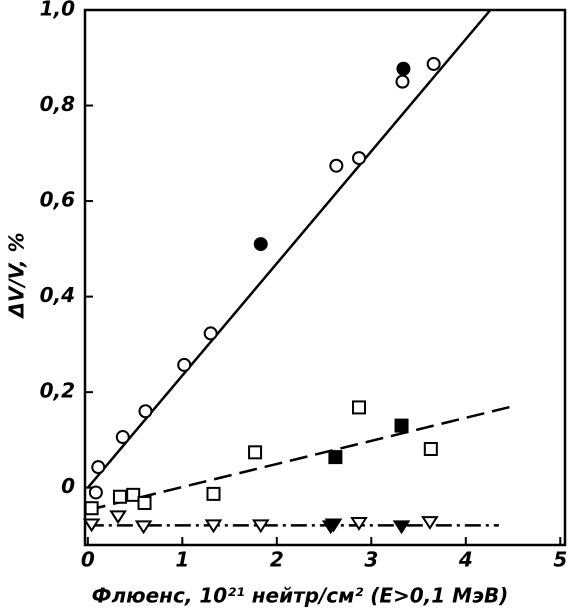  Describe the element at coordinates (277, 560) in the screenshot. I see `x-tick-label: 2` at that location.